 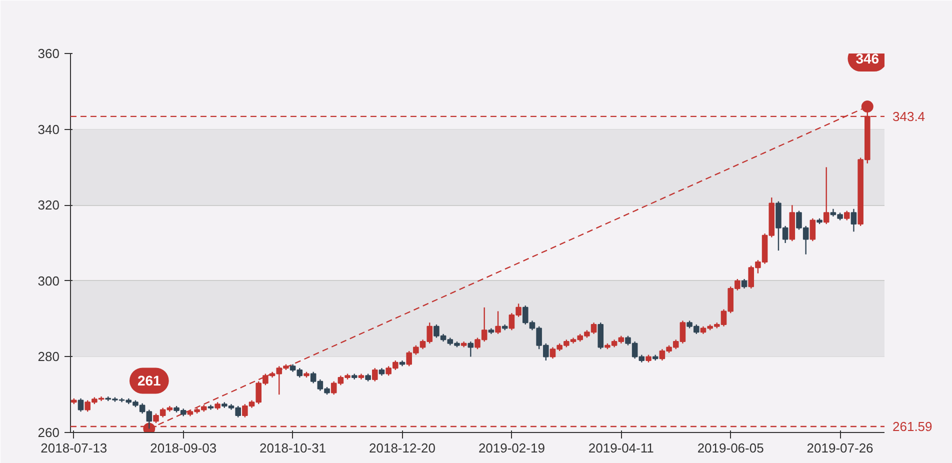 I want to click on y-tick-label: 300, so click(x=49, y=280).